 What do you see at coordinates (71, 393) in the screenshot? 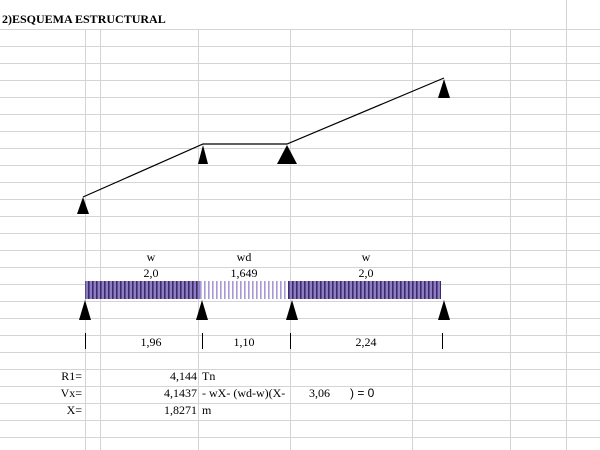
I see `vx-label: Vx=` at bounding box center [71, 393].